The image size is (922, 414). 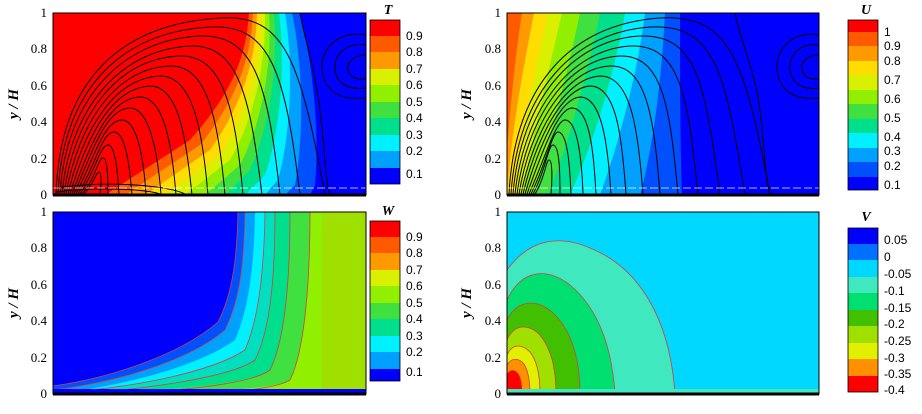 What do you see at coordinates (480, 302) in the screenshot?
I see `v-velocity-y-axis: 0 0.2 0.4 0.6 0.8 1 y / H` at bounding box center [480, 302].